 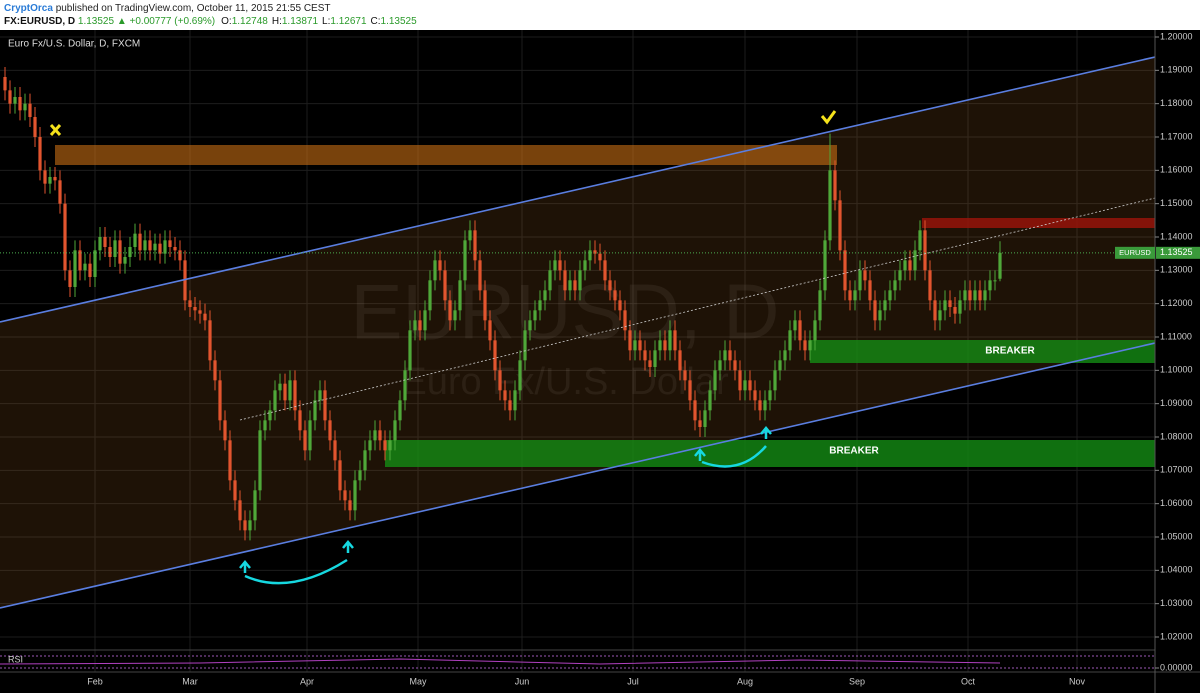 What do you see at coordinates (1178, 252) in the screenshot?
I see `price-label-bg` at bounding box center [1178, 252].